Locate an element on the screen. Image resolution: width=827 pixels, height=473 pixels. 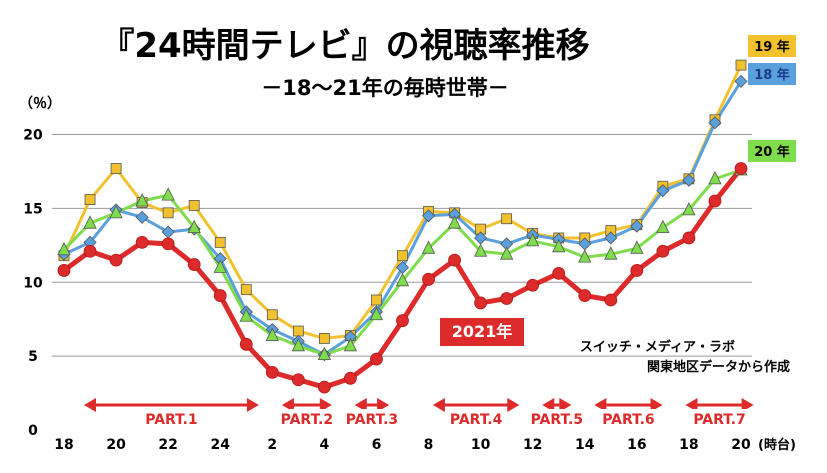
part-label-6: PART.6 is located at coordinates (628, 420).